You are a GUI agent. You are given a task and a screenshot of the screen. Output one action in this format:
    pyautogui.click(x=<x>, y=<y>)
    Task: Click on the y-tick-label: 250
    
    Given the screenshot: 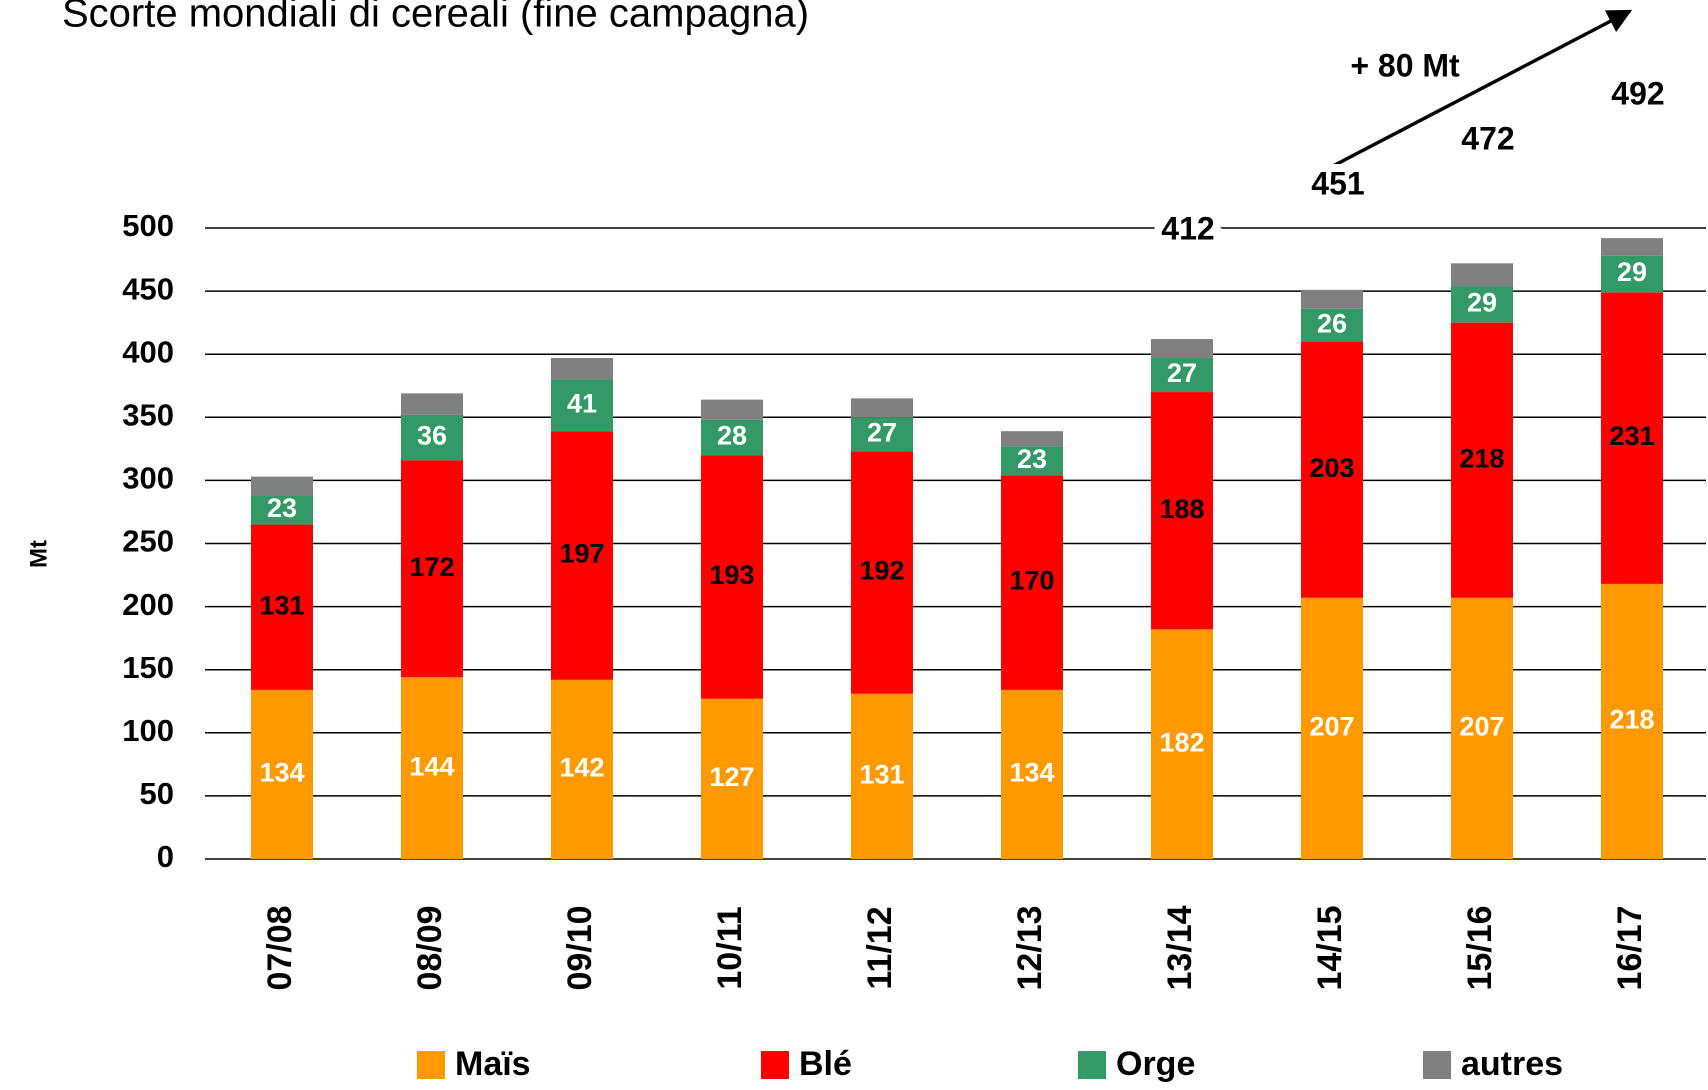 What is the action you would take?
    pyautogui.click(x=148, y=541)
    